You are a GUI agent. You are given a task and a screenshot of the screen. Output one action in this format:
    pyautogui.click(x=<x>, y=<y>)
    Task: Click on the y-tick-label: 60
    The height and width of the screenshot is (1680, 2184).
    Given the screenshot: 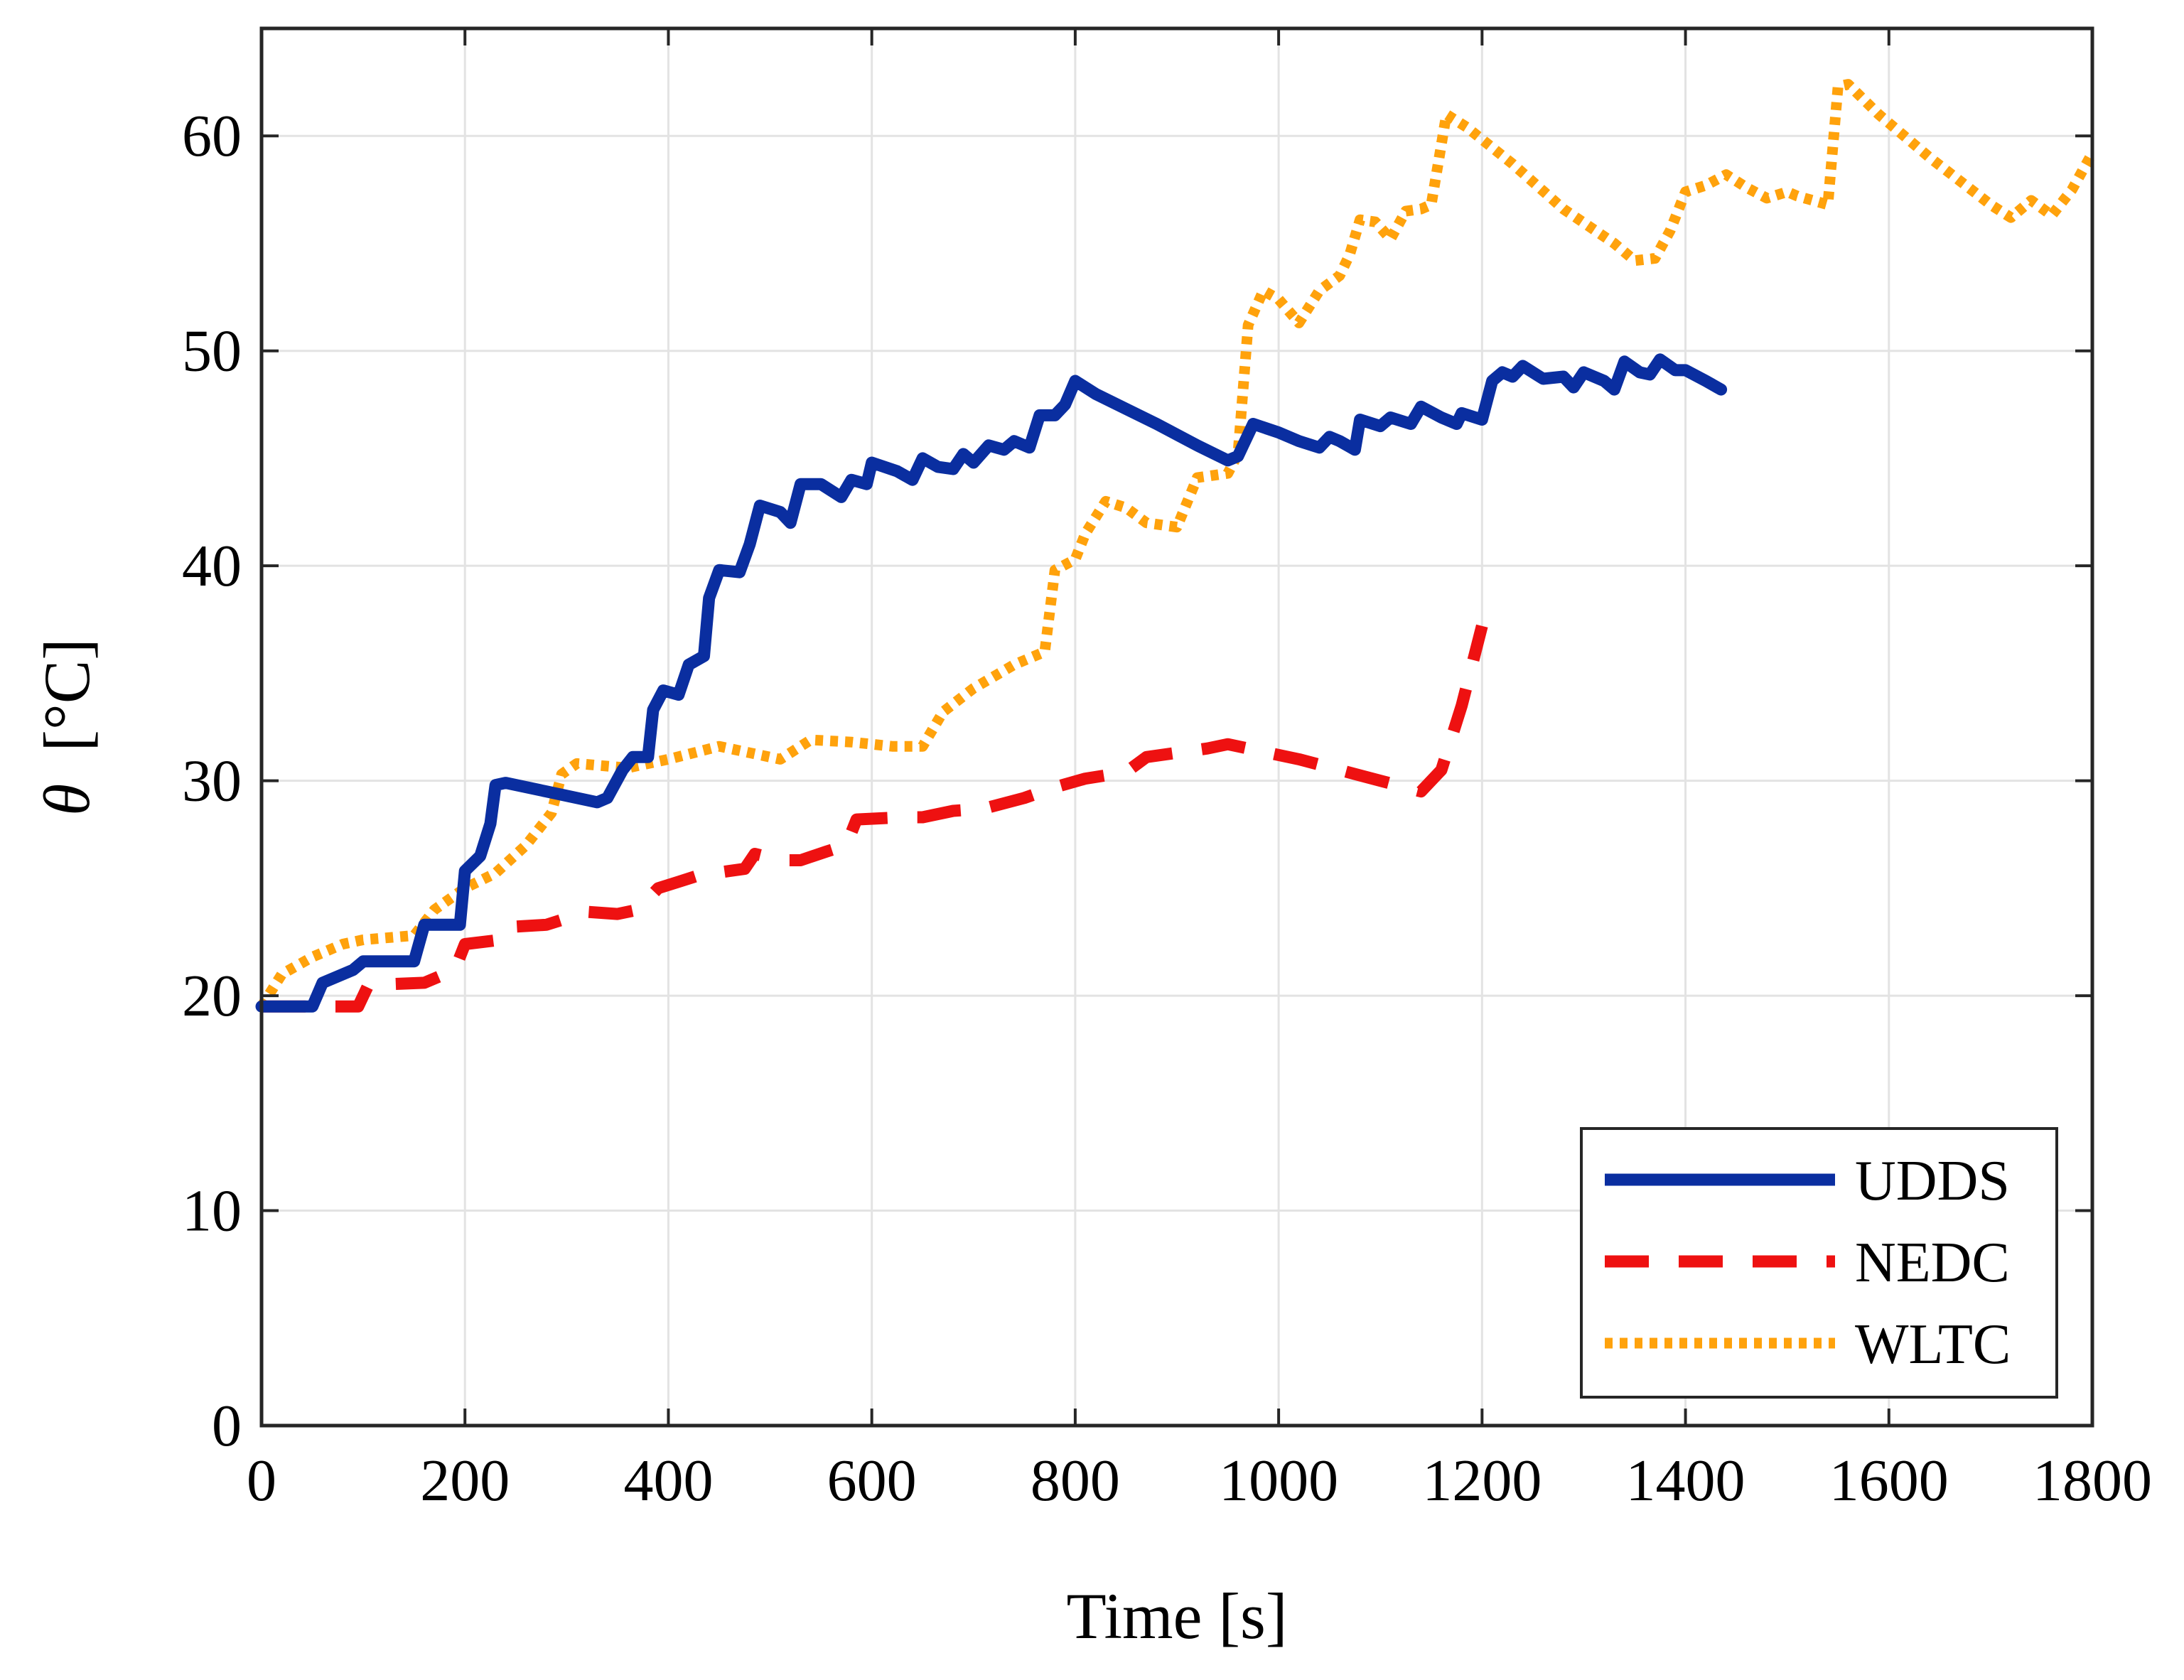 What is the action you would take?
    pyautogui.click(x=212, y=136)
    